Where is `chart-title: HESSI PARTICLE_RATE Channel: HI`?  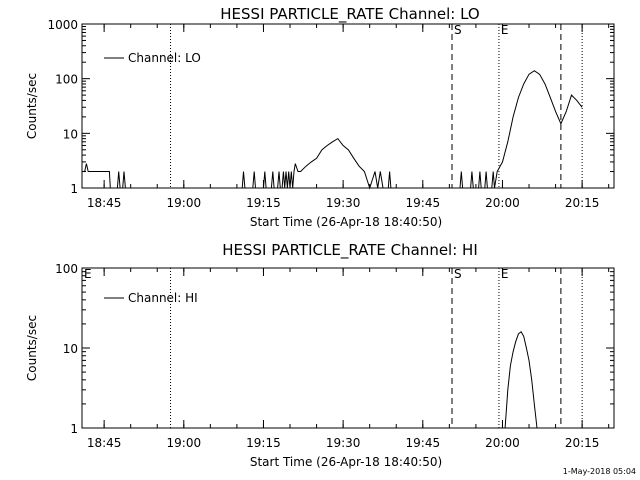
chart-title: HESSI PARTICLE_RATE Channel: HI is located at coordinates (350, 250).